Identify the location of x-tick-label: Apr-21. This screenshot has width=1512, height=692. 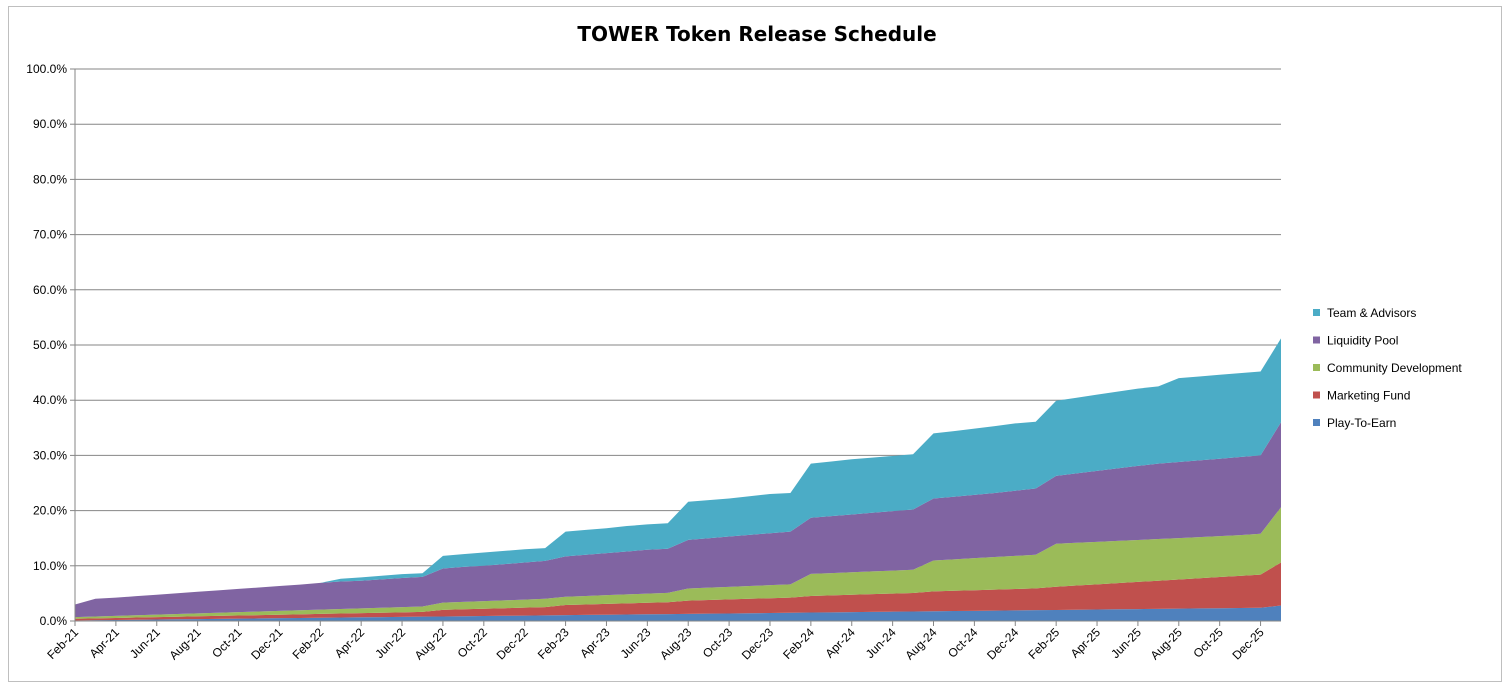
(105, 643).